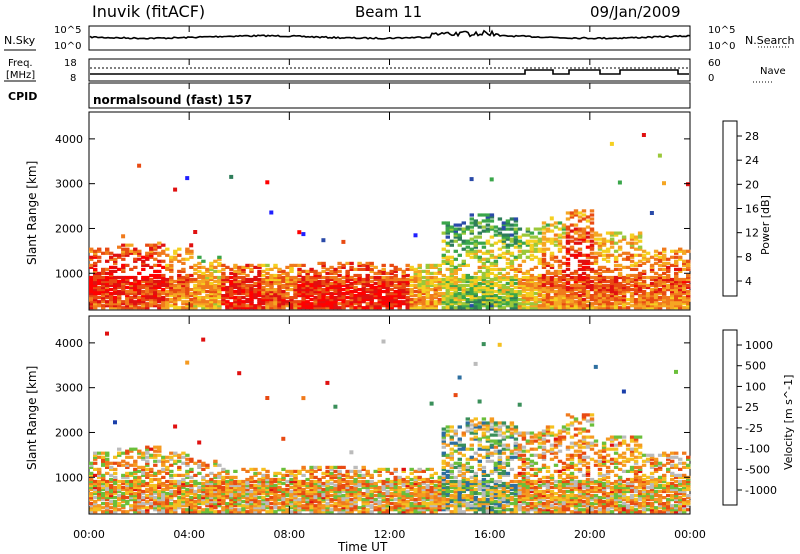 This screenshot has width=800, height=554. Describe the element at coordinates (148, 11) in the screenshot. I see `station-title: Inuvik (fitACF)` at that location.